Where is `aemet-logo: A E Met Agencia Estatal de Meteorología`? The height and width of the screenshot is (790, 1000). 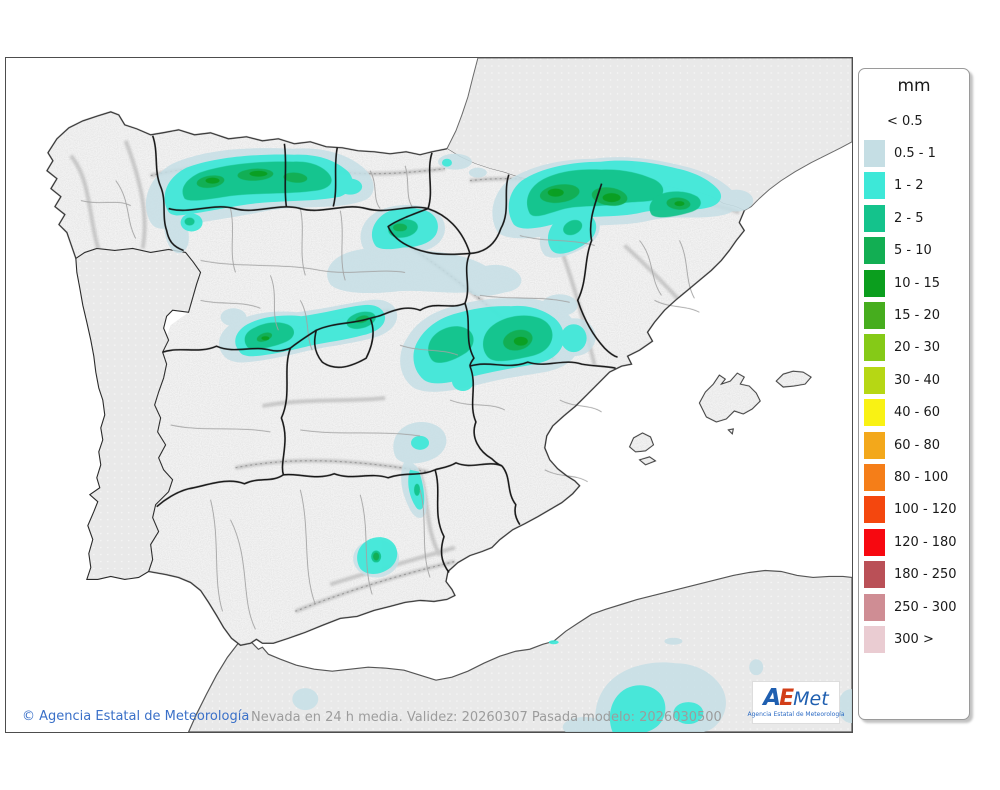
aemet-logo: A E Met Agencia Estatal de Meteorología is located at coordinates (796, 702).